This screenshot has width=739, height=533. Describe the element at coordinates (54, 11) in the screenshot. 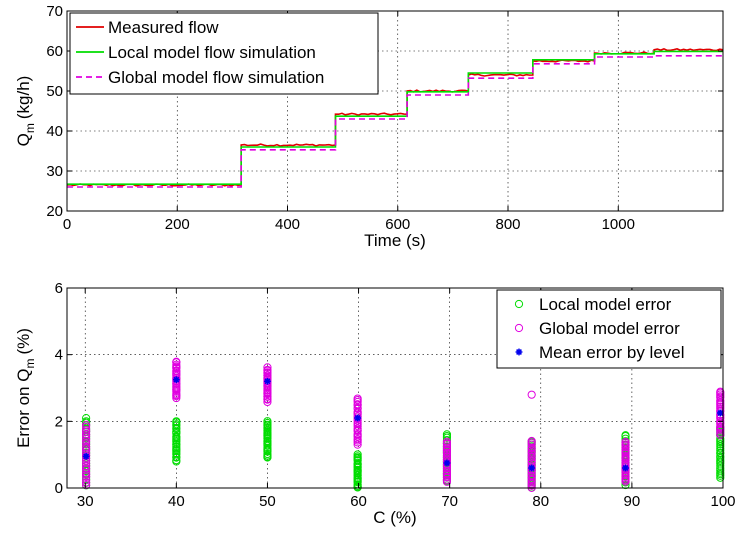

I see `flow-chart-y-tick-label: 70` at that location.